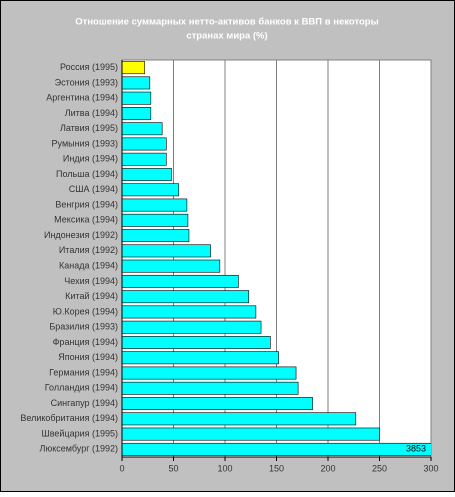  What do you see at coordinates (276, 468) in the screenshot?
I see `x-tick-label: 150` at bounding box center [276, 468].